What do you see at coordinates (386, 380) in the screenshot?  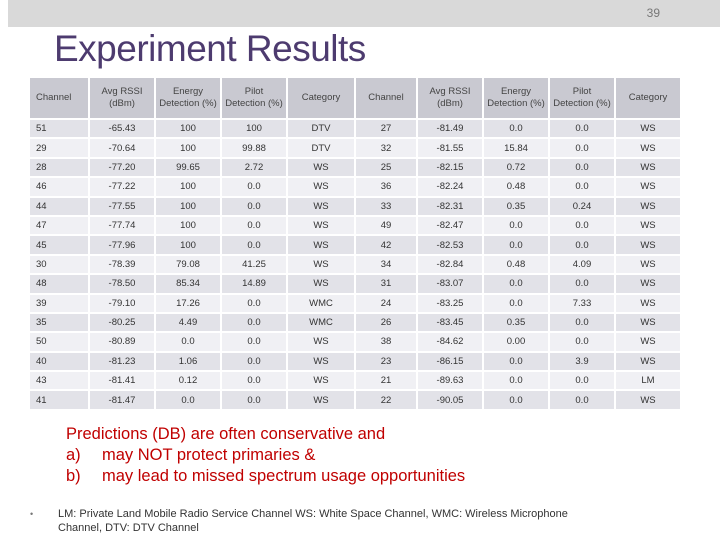 I see `table-cell: 21` at bounding box center [386, 380].